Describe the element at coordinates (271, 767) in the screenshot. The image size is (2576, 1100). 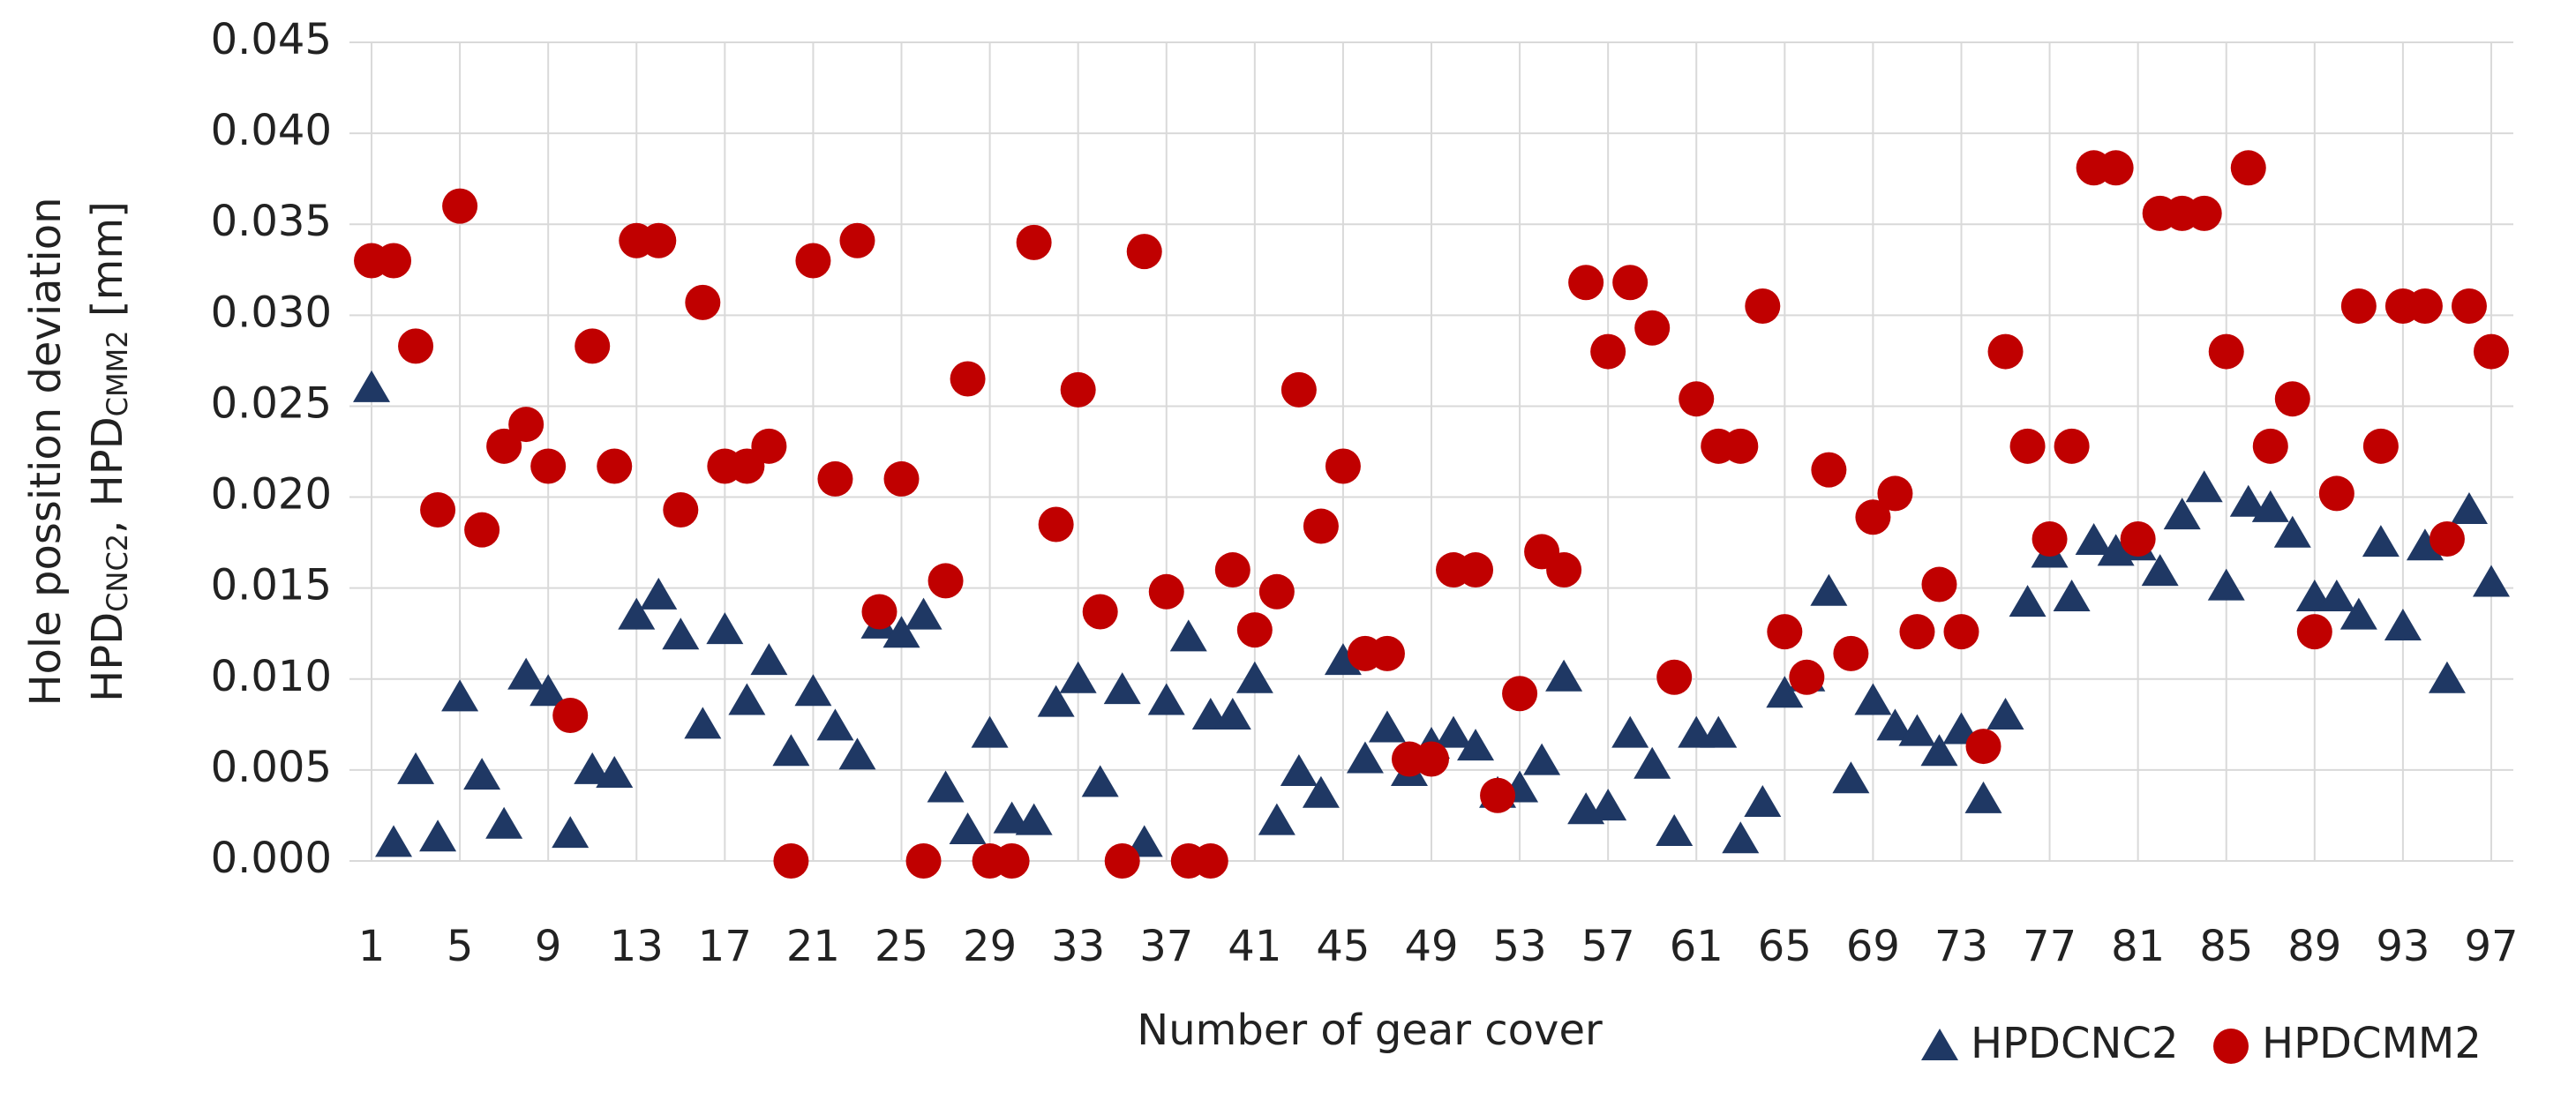
I see `y-tick-label: 0.005` at that location.